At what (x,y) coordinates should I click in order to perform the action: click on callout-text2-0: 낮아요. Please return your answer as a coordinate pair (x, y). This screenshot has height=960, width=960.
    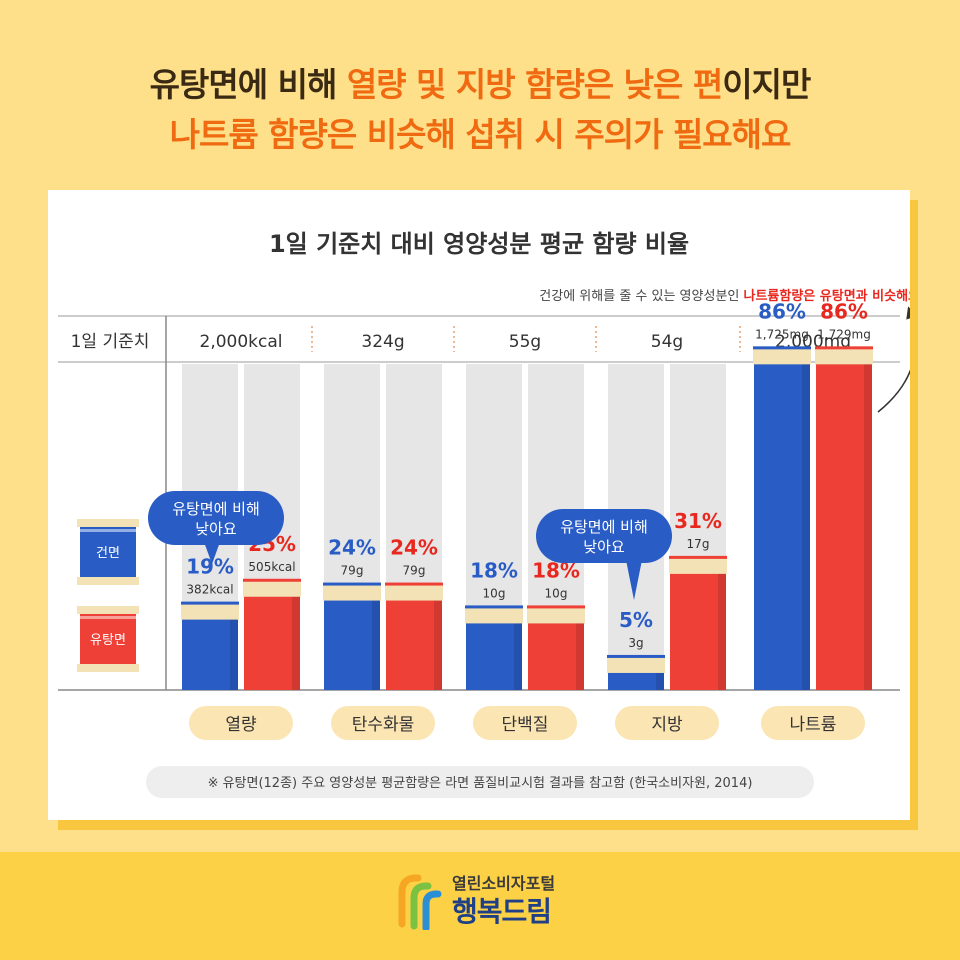
    Looking at the image, I should click on (216, 529).